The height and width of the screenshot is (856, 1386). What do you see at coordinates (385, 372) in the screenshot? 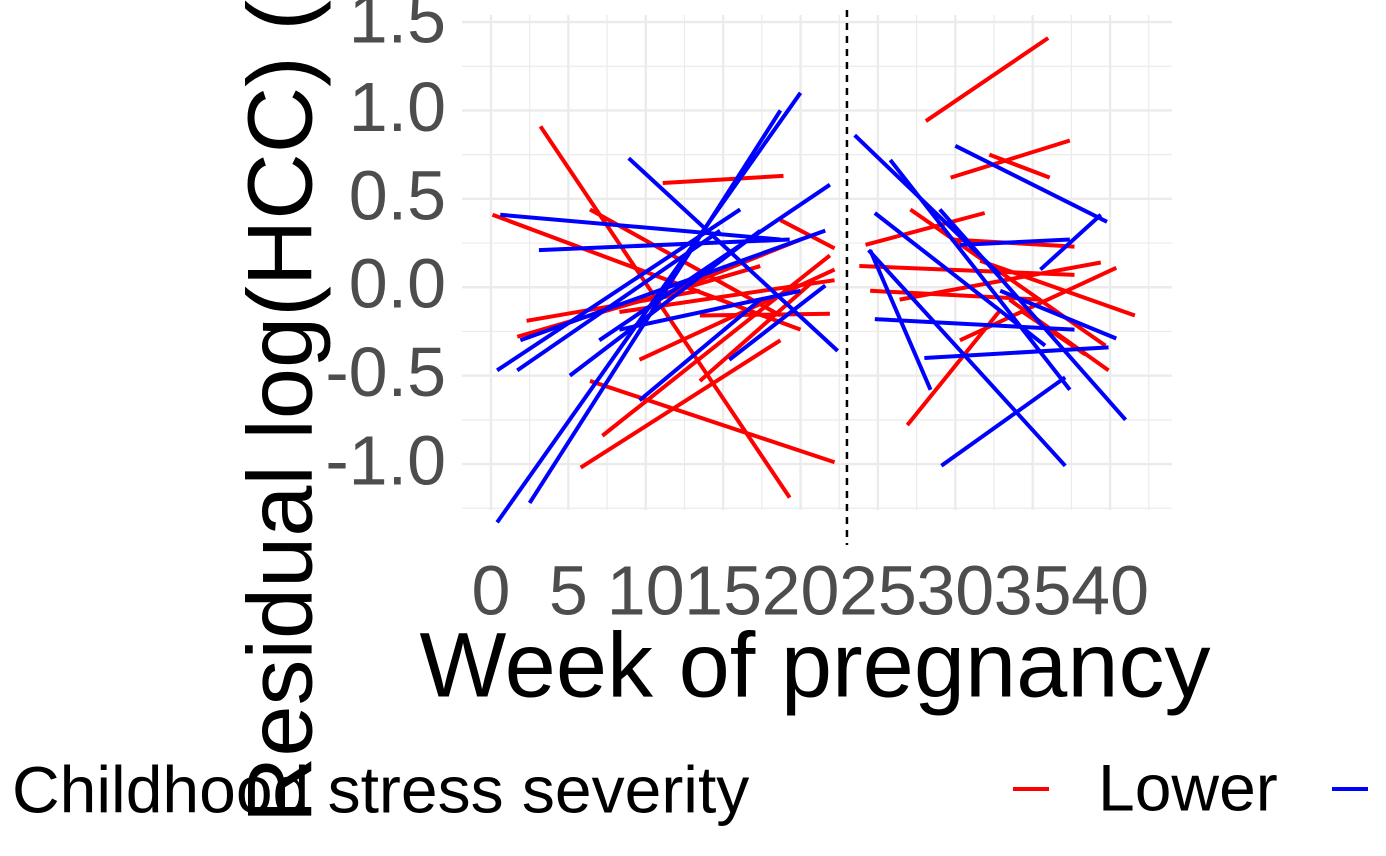
I see `y-tick-label: -0.5` at bounding box center [385, 372].